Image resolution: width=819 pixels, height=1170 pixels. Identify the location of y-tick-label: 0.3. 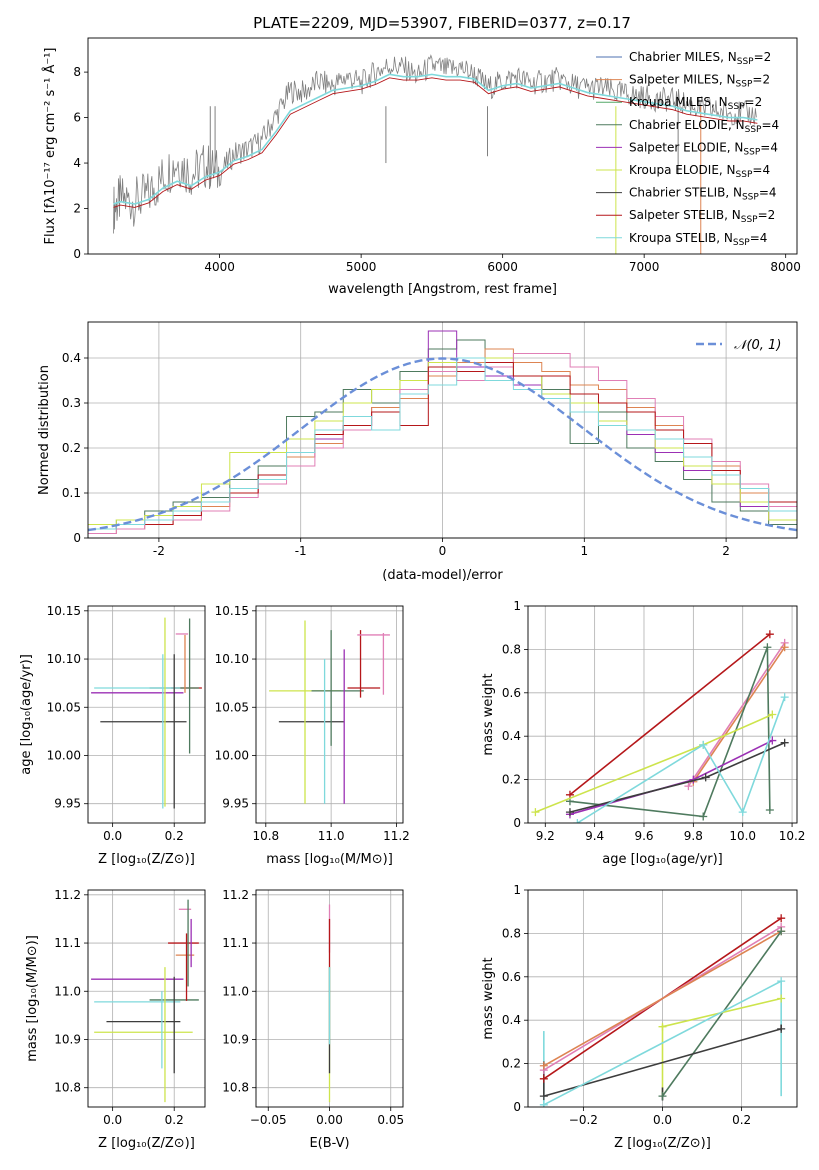
(71, 403).